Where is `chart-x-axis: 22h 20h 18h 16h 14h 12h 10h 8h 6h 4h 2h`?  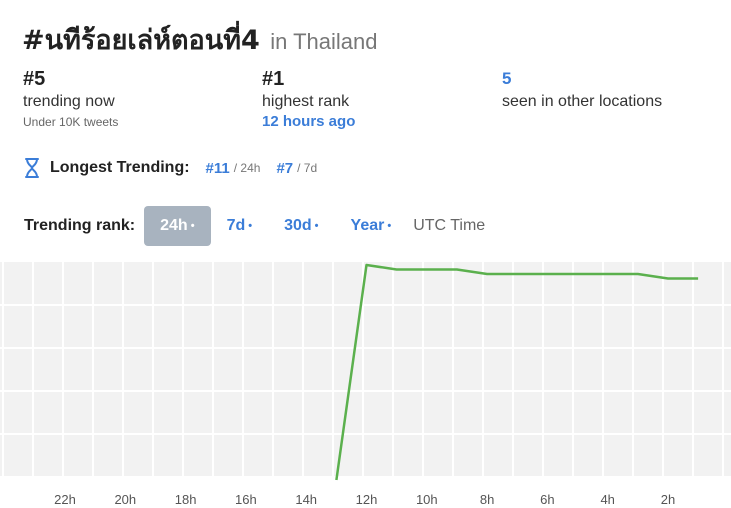
chart-x-axis: 22h 20h 18h 16h 14h 12h 10h 8h 6h 4h 2h is located at coordinates (364, 499).